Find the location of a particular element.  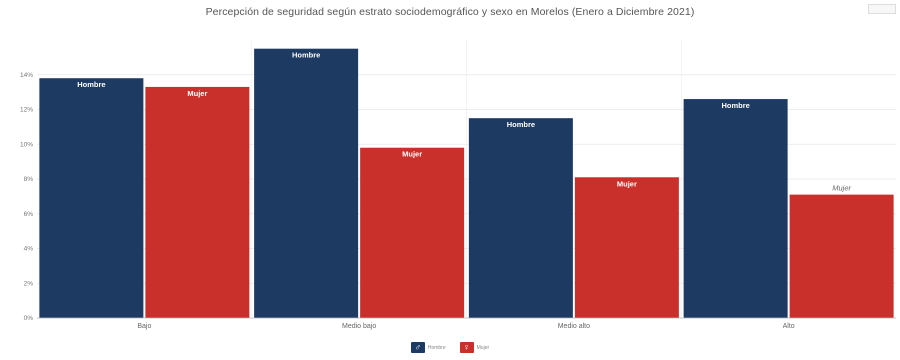

x-category-label: Bajo is located at coordinates (144, 326).